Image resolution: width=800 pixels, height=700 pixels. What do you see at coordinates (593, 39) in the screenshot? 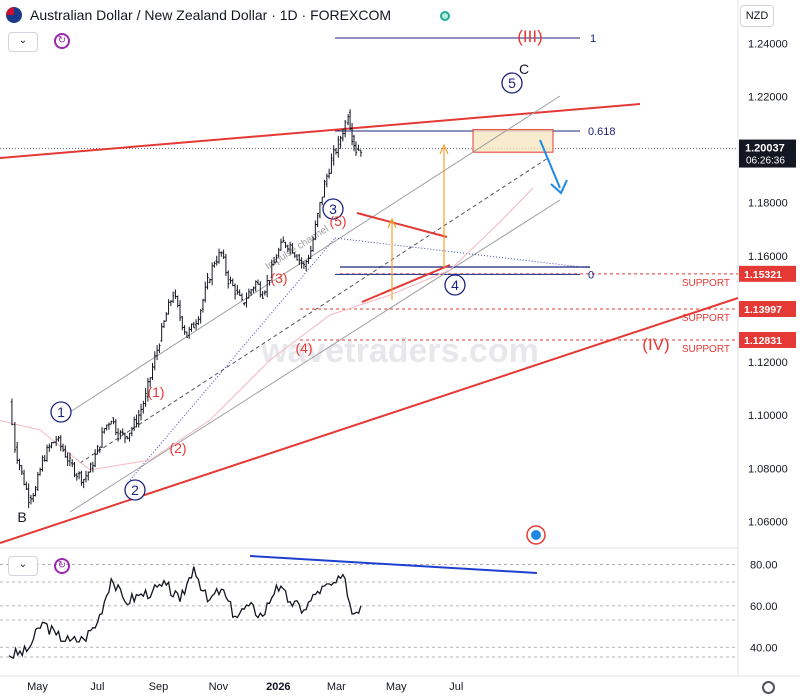
I see `fib-level-label: 1` at bounding box center [593, 39].